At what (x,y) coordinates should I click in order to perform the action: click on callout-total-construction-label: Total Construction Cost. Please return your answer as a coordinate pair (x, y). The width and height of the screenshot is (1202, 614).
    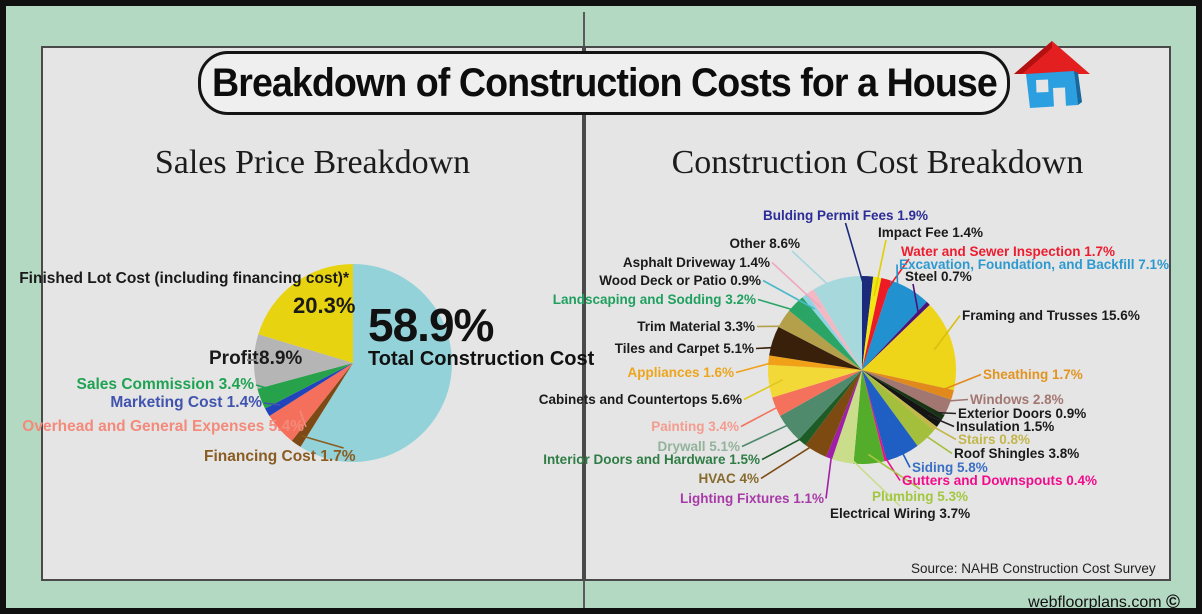
    Looking at the image, I should click on (481, 359).